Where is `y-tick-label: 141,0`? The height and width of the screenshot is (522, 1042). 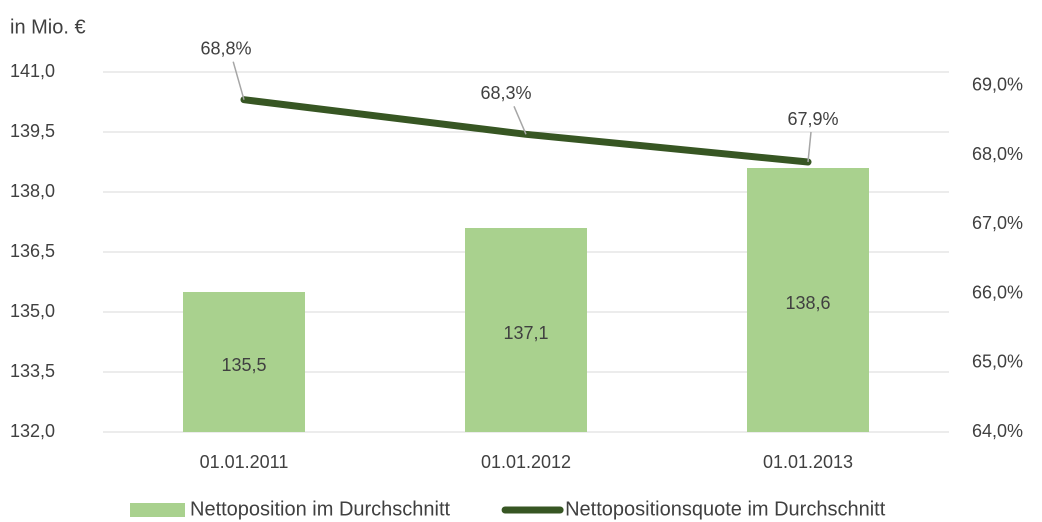 y-tick-label: 141,0 is located at coordinates (32, 71).